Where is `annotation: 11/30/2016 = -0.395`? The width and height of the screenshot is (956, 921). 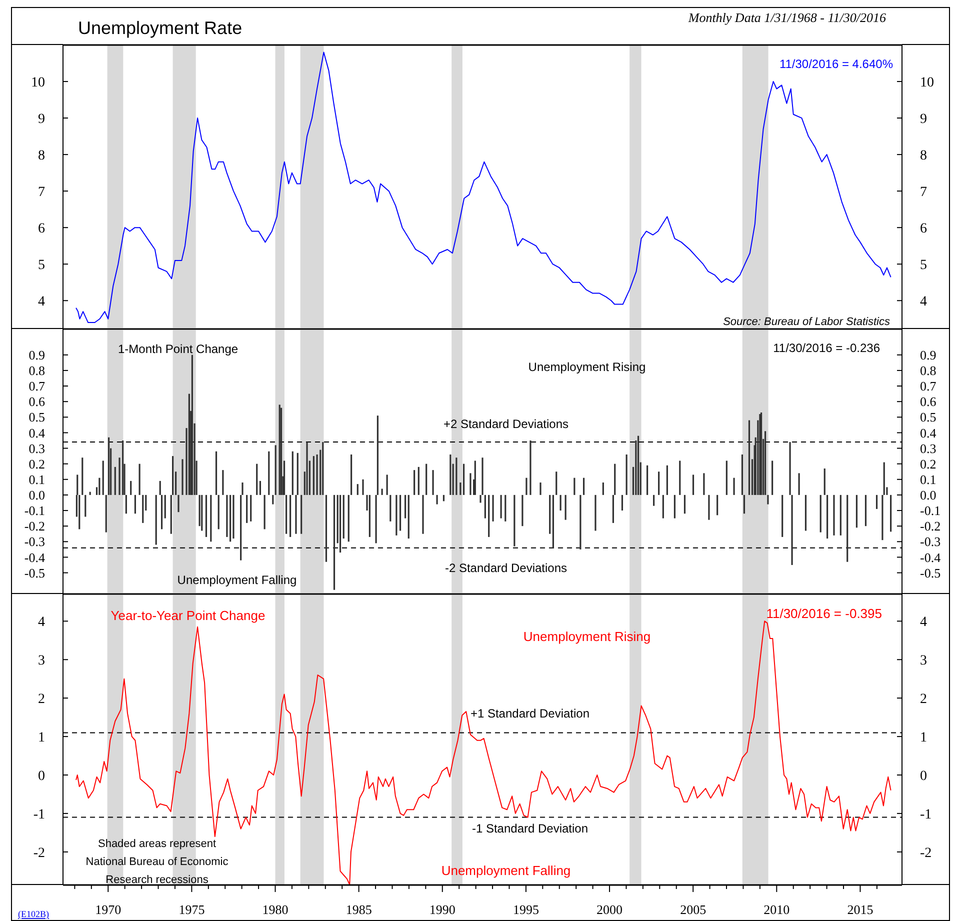 annotation: 11/30/2016 = -0.395 is located at coordinates (824, 613).